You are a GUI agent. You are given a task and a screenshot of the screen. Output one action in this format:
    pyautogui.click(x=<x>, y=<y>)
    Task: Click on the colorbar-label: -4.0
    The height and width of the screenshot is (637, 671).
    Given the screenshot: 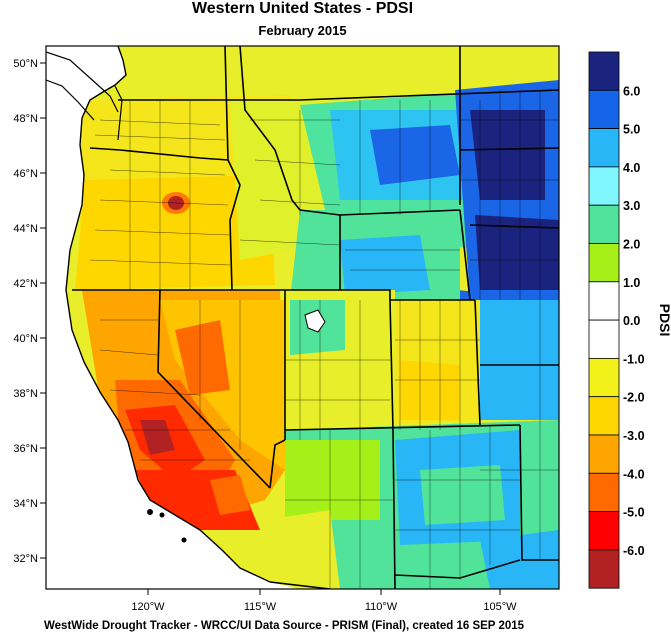 What is the action you would take?
    pyautogui.click(x=634, y=474)
    